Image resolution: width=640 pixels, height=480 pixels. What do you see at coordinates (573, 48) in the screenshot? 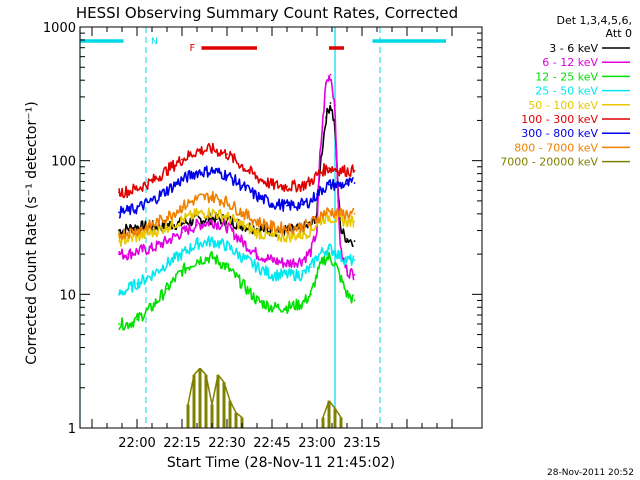
I see `legend-label-0: 3 - 6 keV` at bounding box center [573, 48].